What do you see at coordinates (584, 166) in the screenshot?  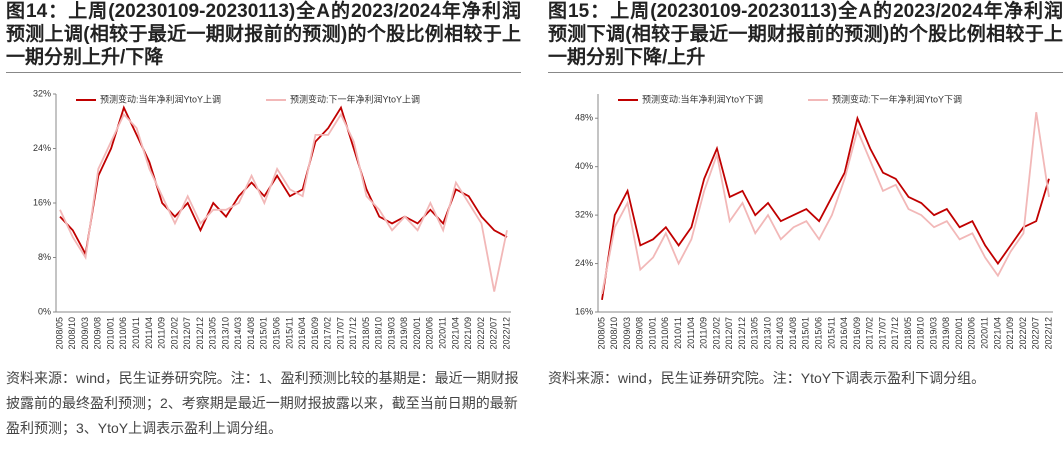 I see `y-tick-label: 40%` at bounding box center [584, 166].